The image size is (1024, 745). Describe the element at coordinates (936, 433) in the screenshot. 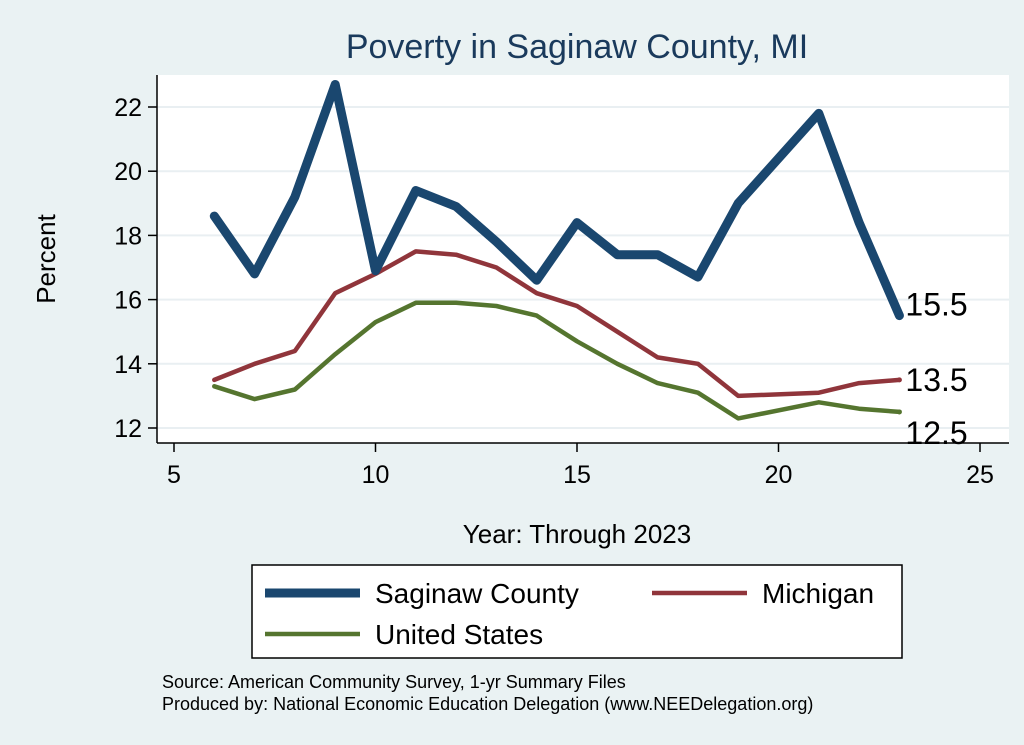

I see `end-label: 12.5` at that location.